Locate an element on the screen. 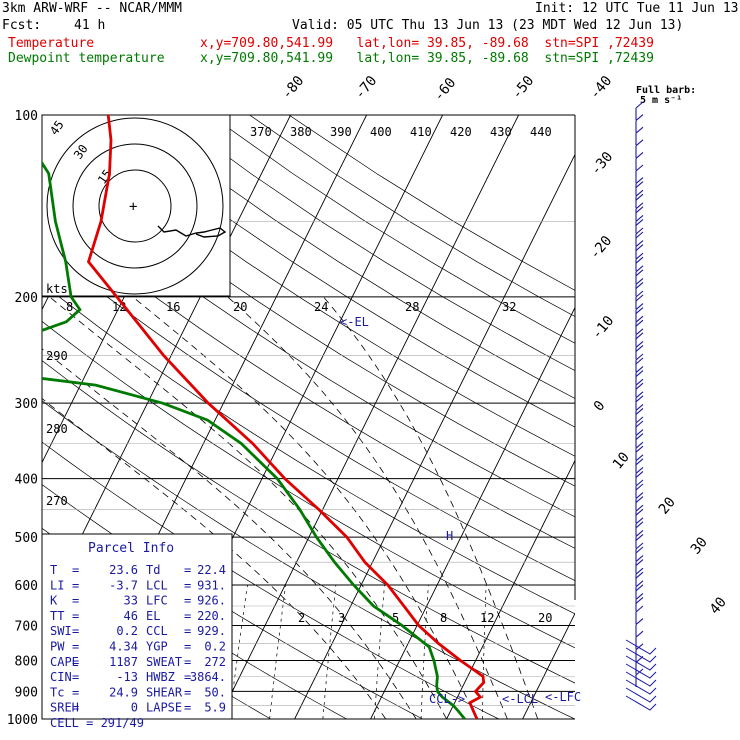 The width and height of the screenshot is (740, 740). parcel-key: SHEAR is located at coordinates (164, 692).